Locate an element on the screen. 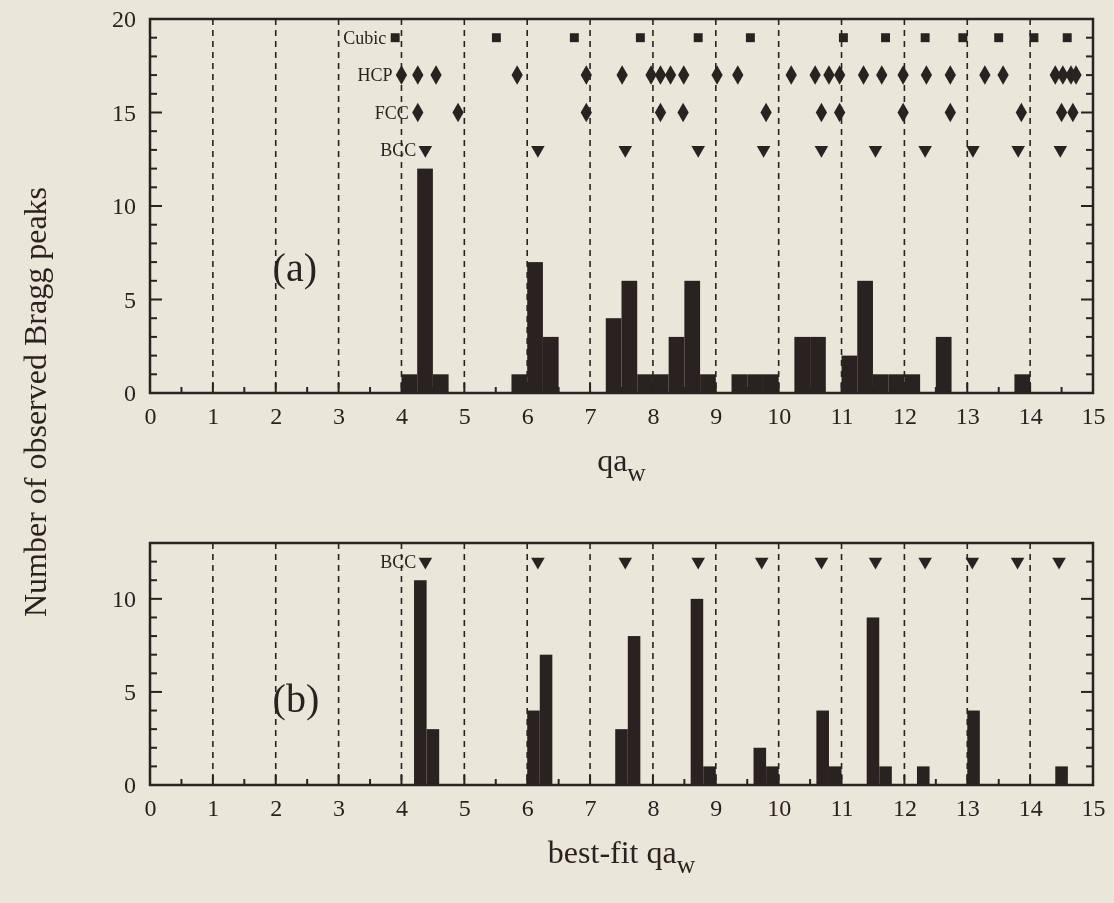  y-tick-label: 15 is located at coordinates (124, 112).